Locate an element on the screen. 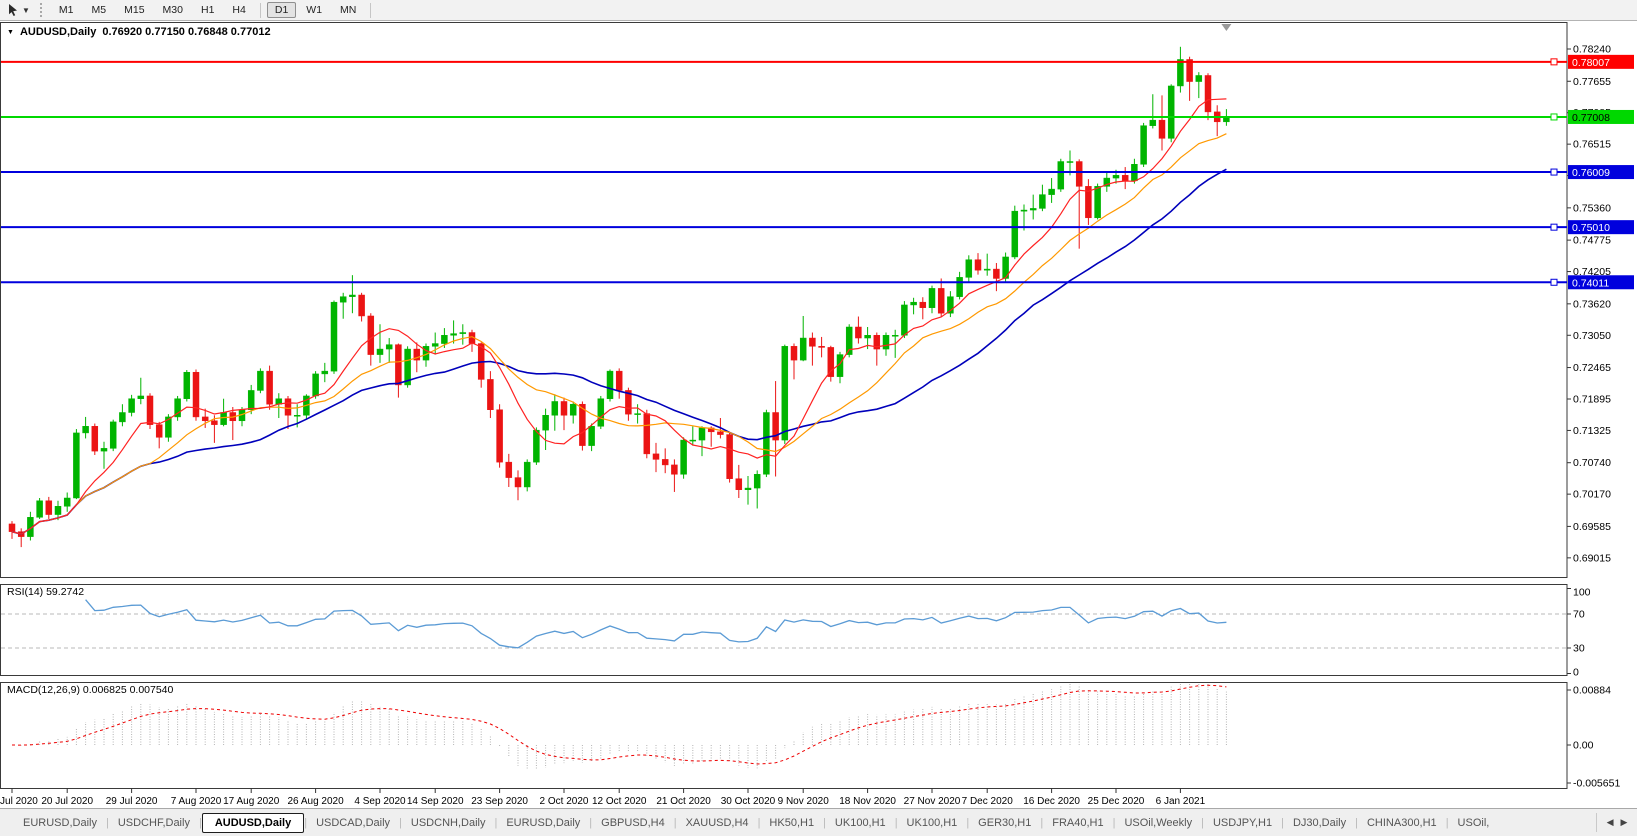  chart-symbol-period: AUDUSD,Daily is located at coordinates (58, 32).